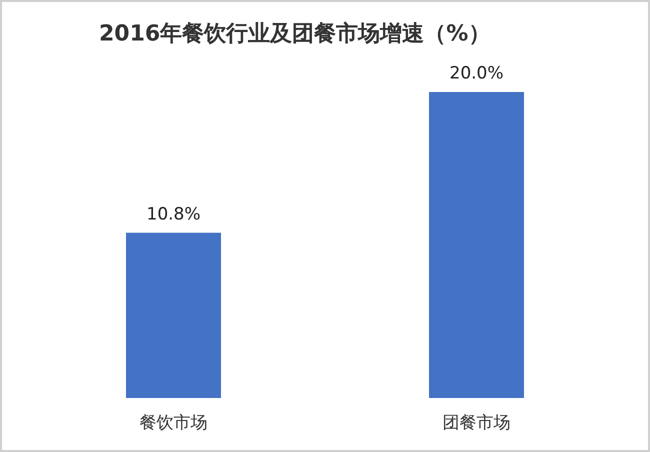  What do you see at coordinates (476, 74) in the screenshot?
I see `data-label: 20.0%` at bounding box center [476, 74].